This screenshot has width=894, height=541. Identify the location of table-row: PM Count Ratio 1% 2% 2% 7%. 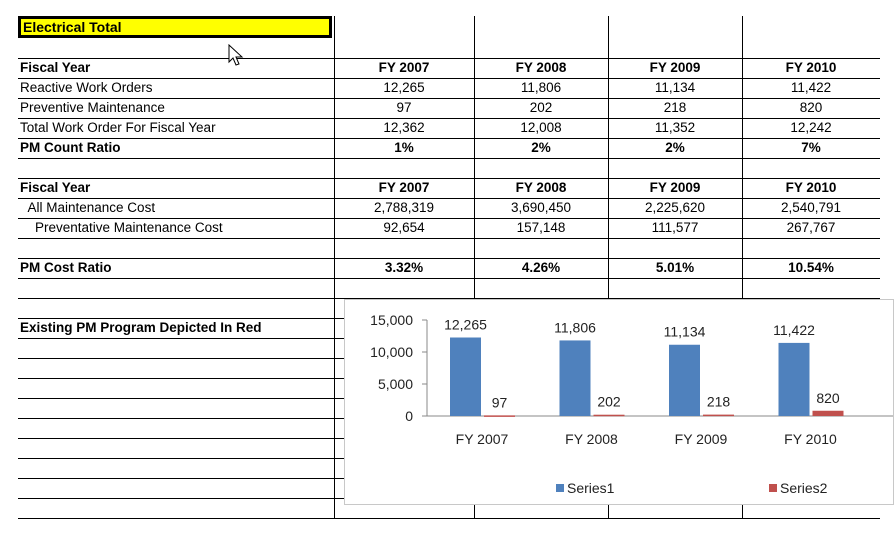
(449, 148).